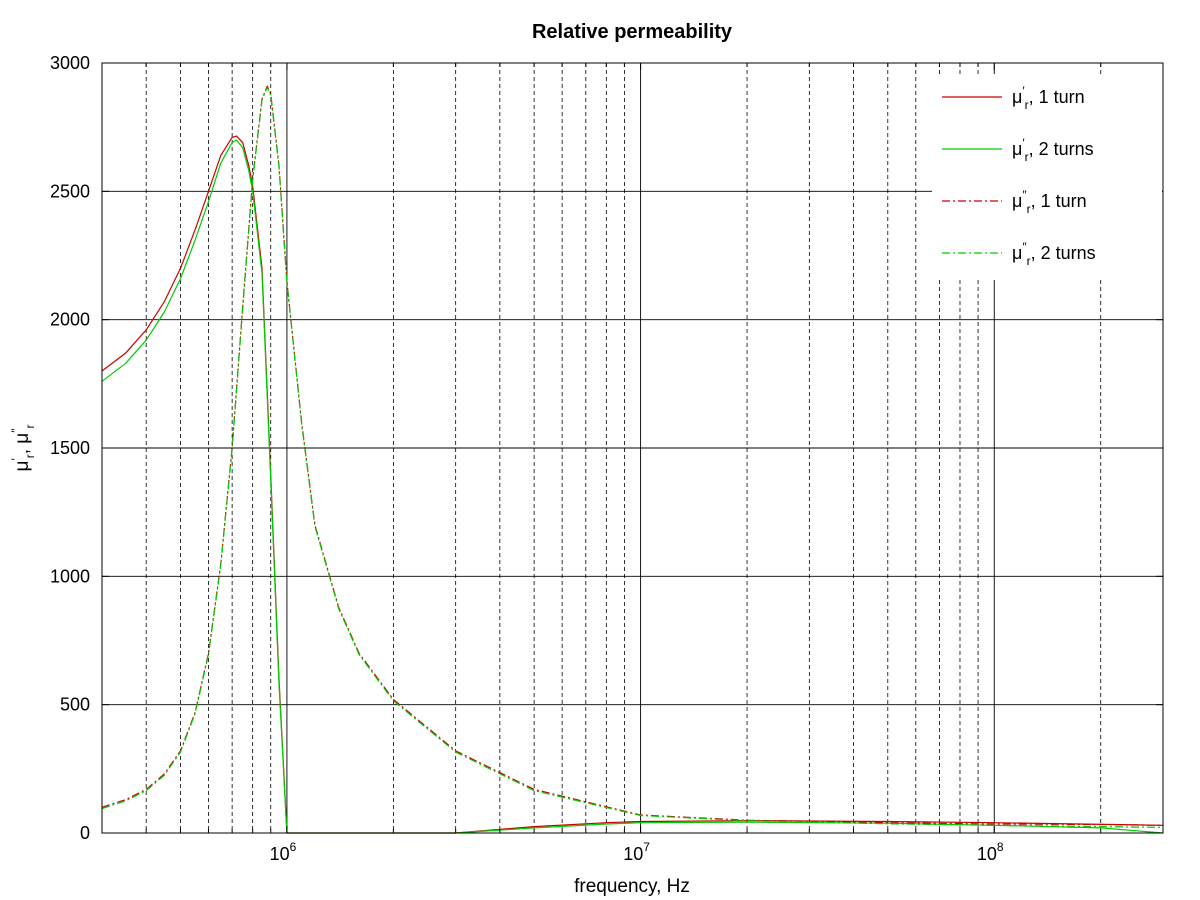 This screenshot has height=900, width=1200. What do you see at coordinates (1054, 254) in the screenshot?
I see `legend-label: μ″r, 2 turns` at bounding box center [1054, 254].